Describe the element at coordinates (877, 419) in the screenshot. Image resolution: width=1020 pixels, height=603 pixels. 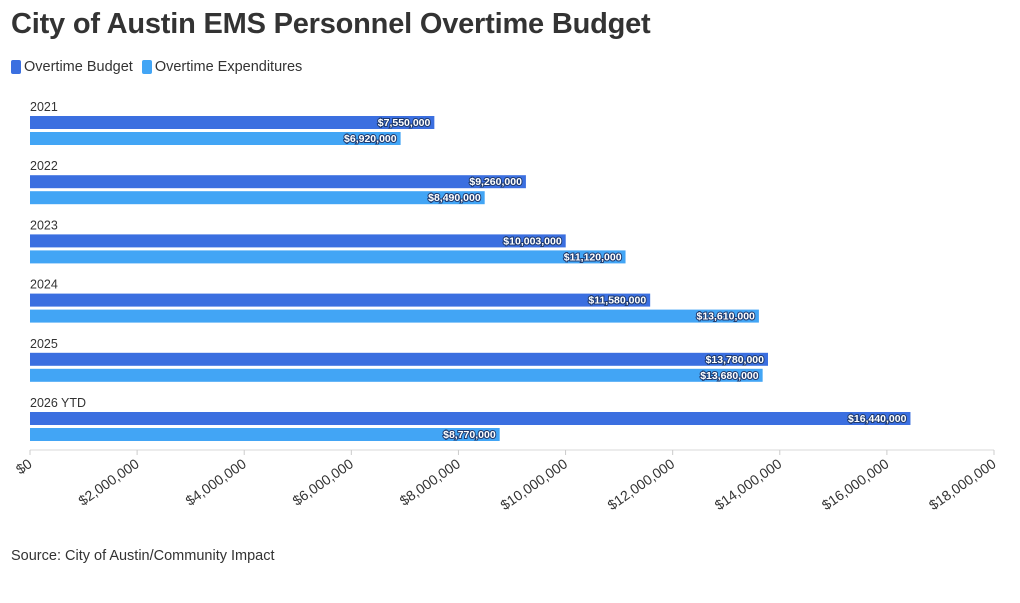
I see `data-label: $16,440,000` at that location.